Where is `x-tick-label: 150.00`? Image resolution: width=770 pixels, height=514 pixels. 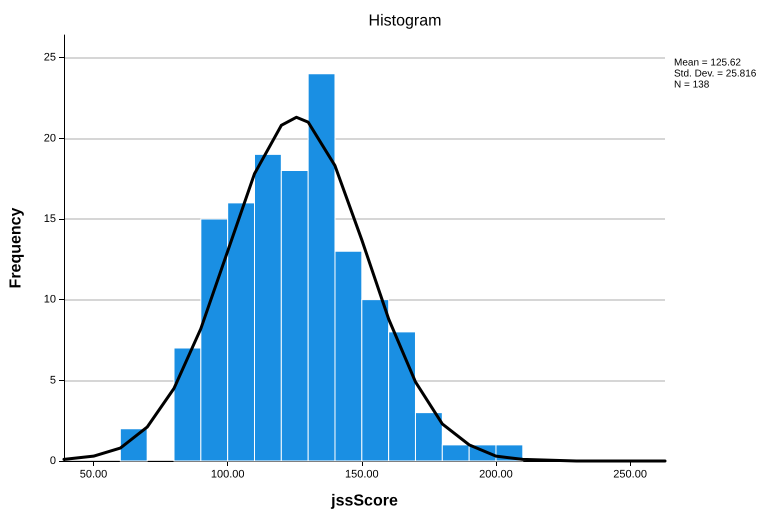 x-tick-label: 150.00 is located at coordinates (361, 474).